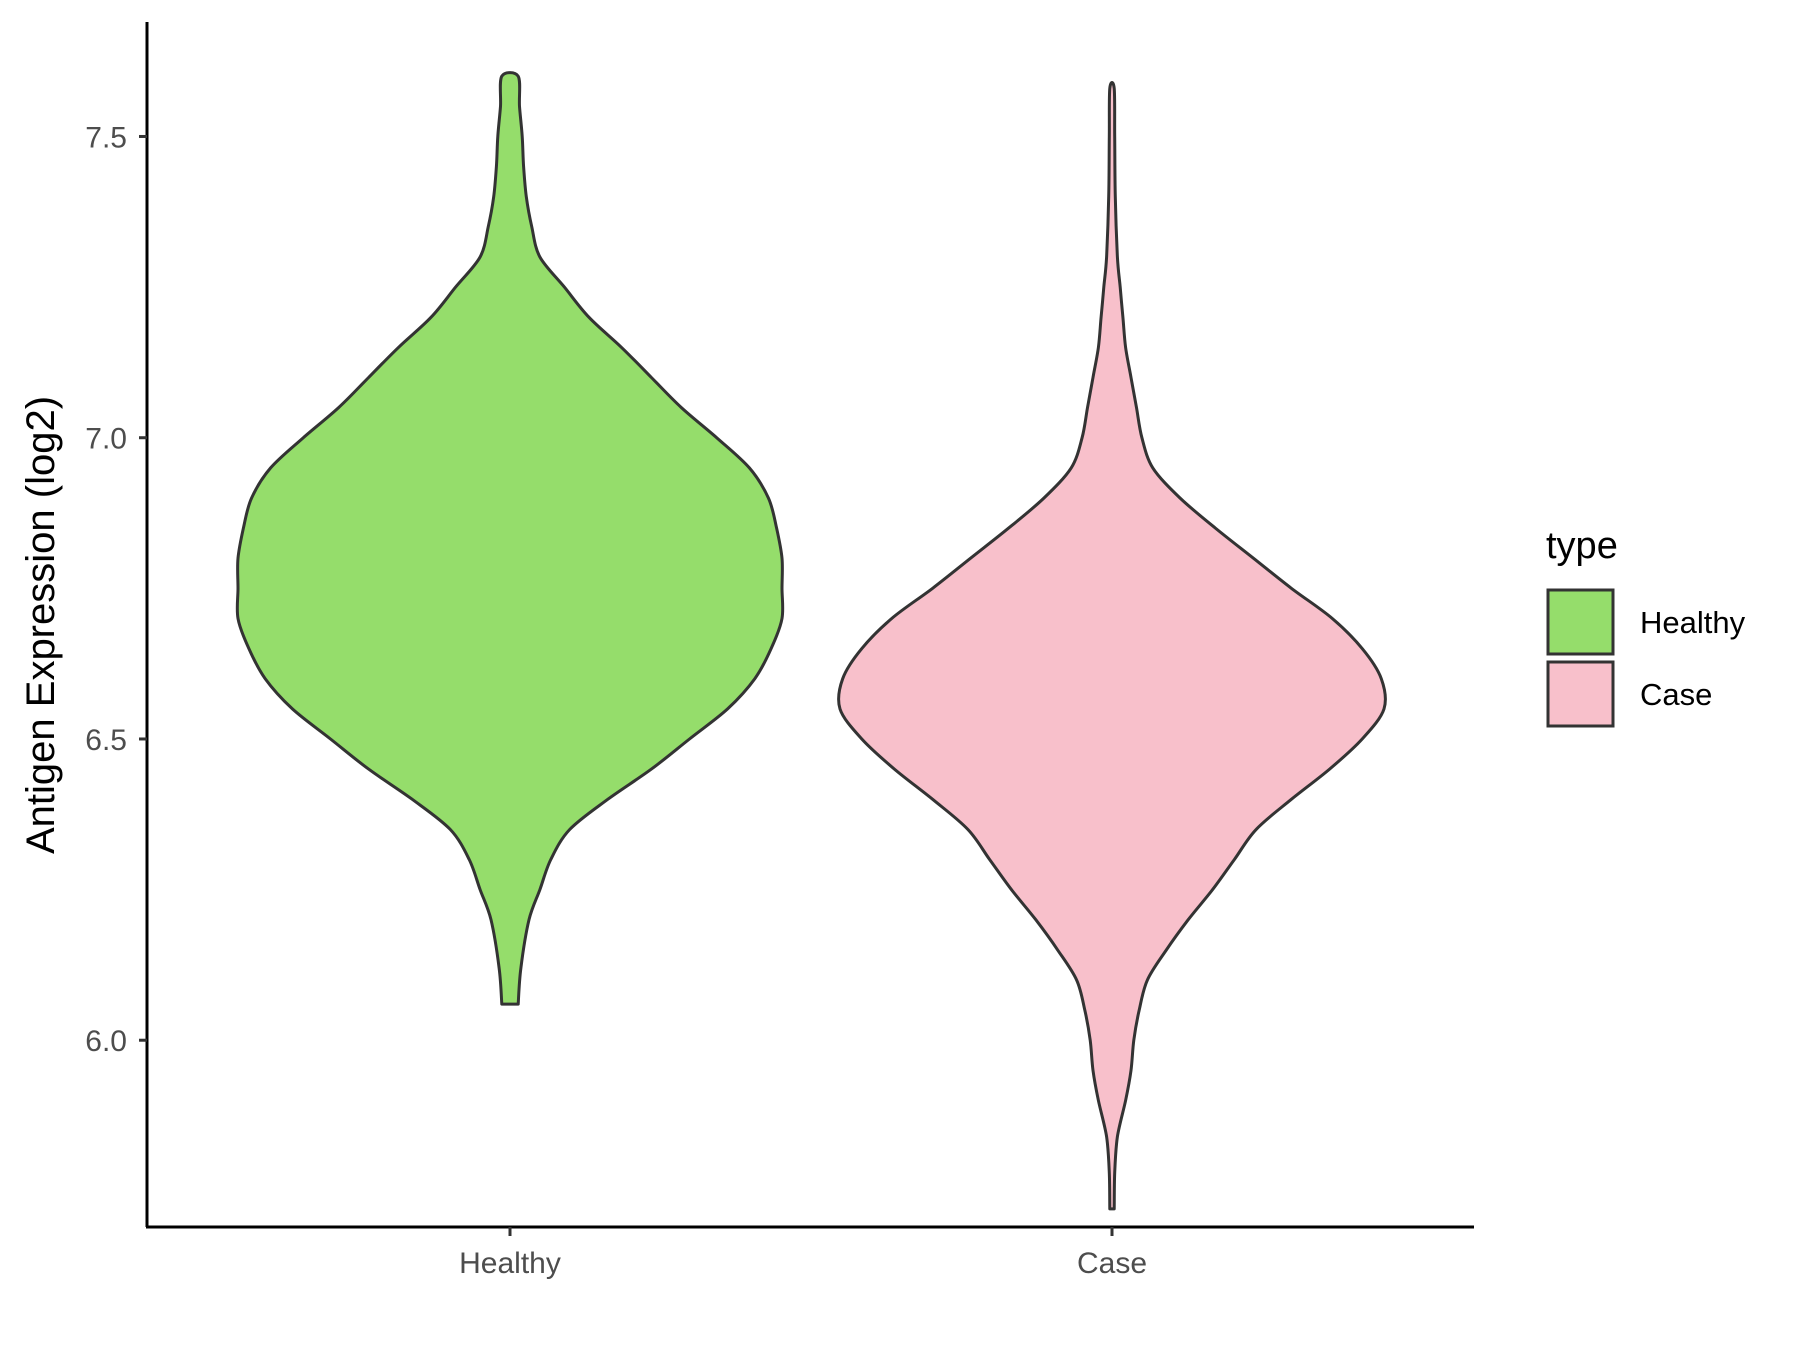 This screenshot has height=1350, width=1800. I want to click on legend-entries: Healthy Case, so click(1646, 658).